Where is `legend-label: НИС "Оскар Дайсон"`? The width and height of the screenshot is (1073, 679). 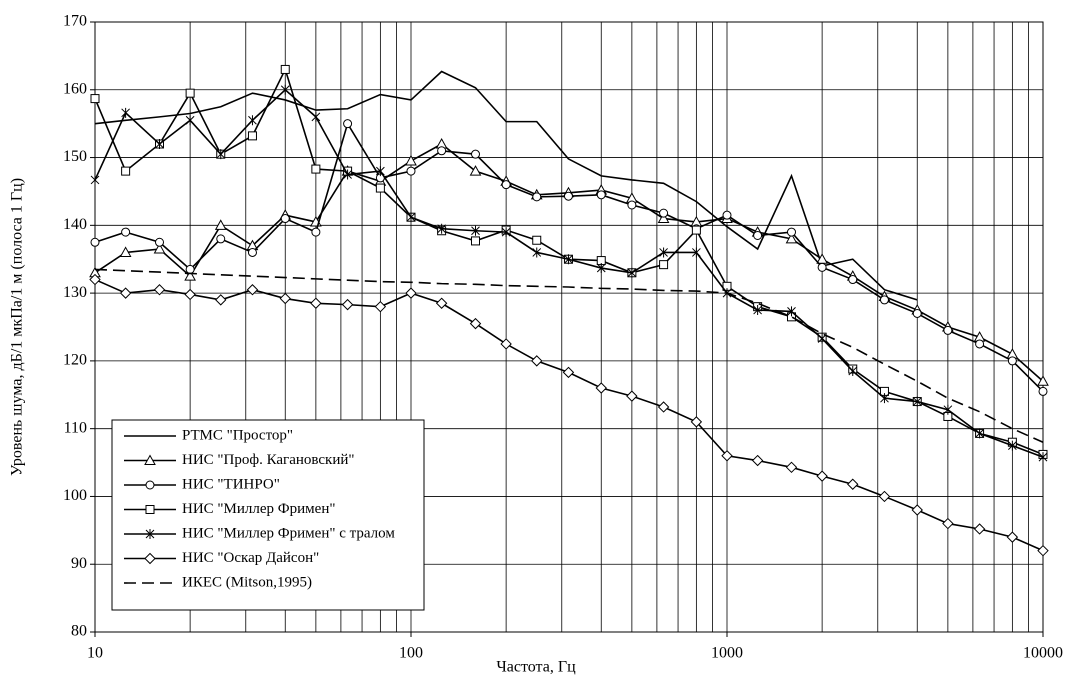 legend-label: НИС "Оскар Дайсон" is located at coordinates (250, 558).